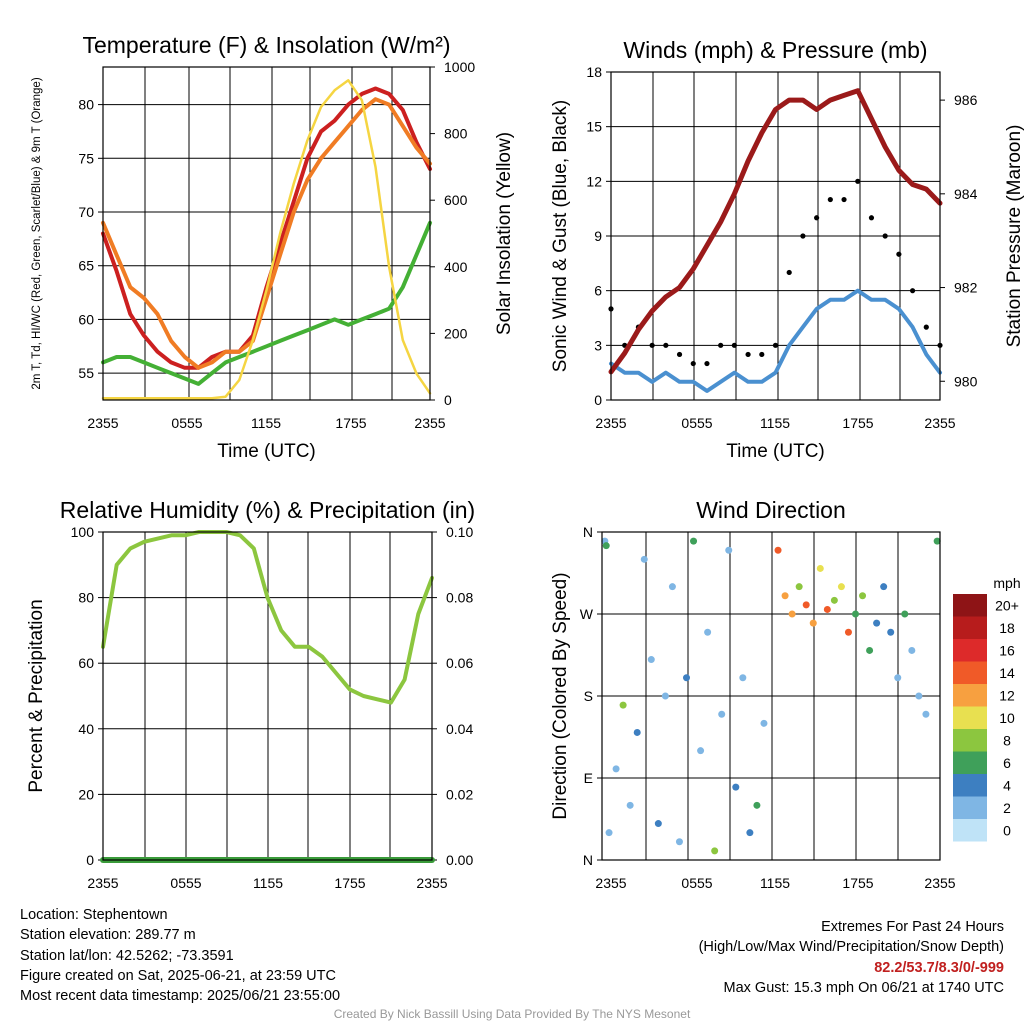 This screenshot has height=1024, width=1024. I want to click on series-line-9m-t, so click(266, 233).